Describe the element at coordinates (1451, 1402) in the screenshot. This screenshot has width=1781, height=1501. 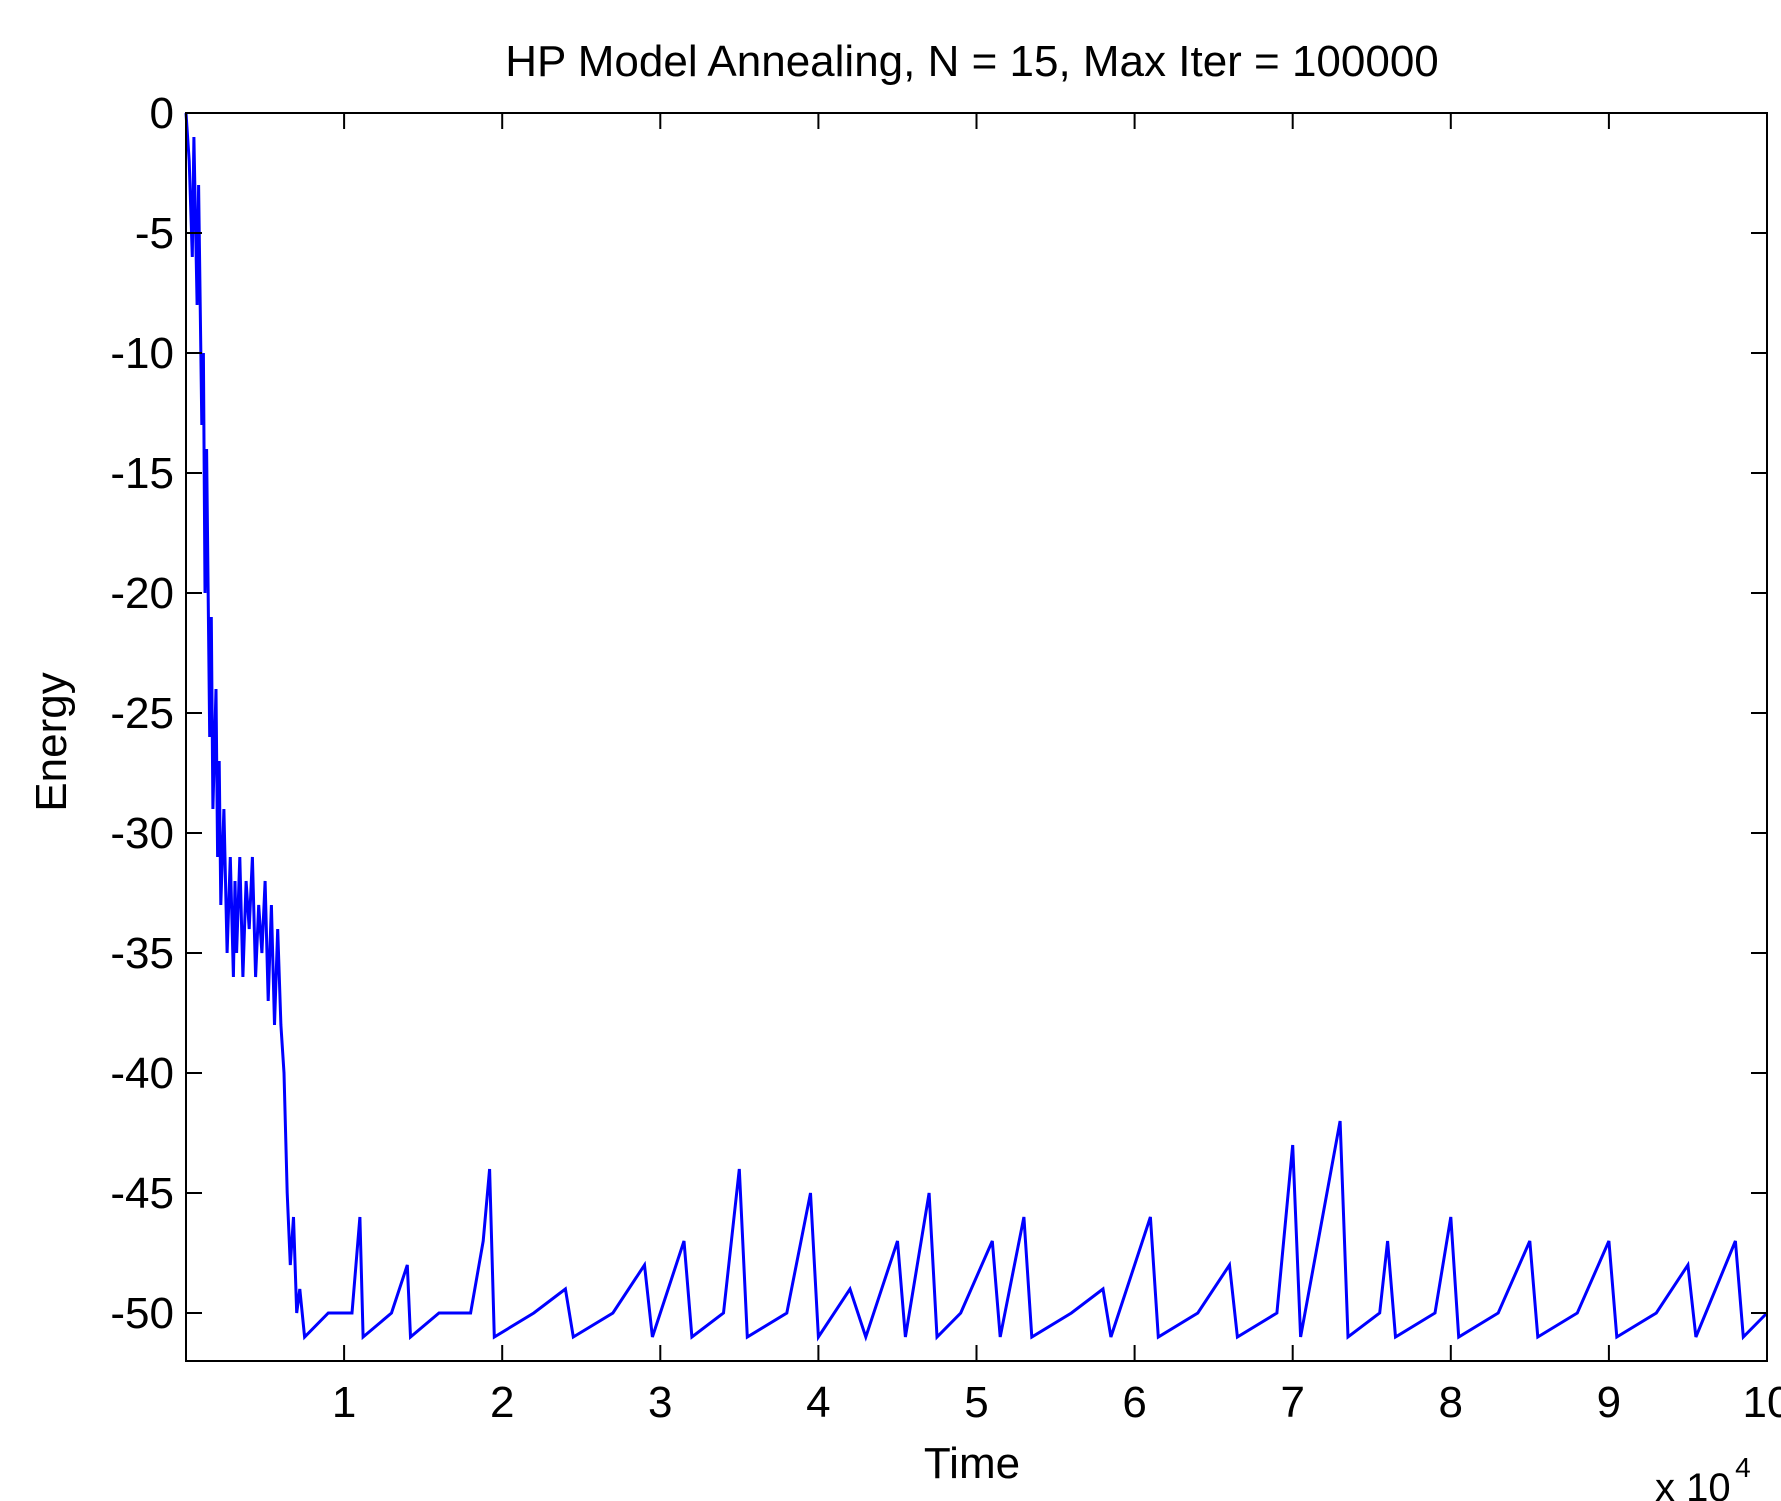
I see `x-tick-label: 8` at that location.